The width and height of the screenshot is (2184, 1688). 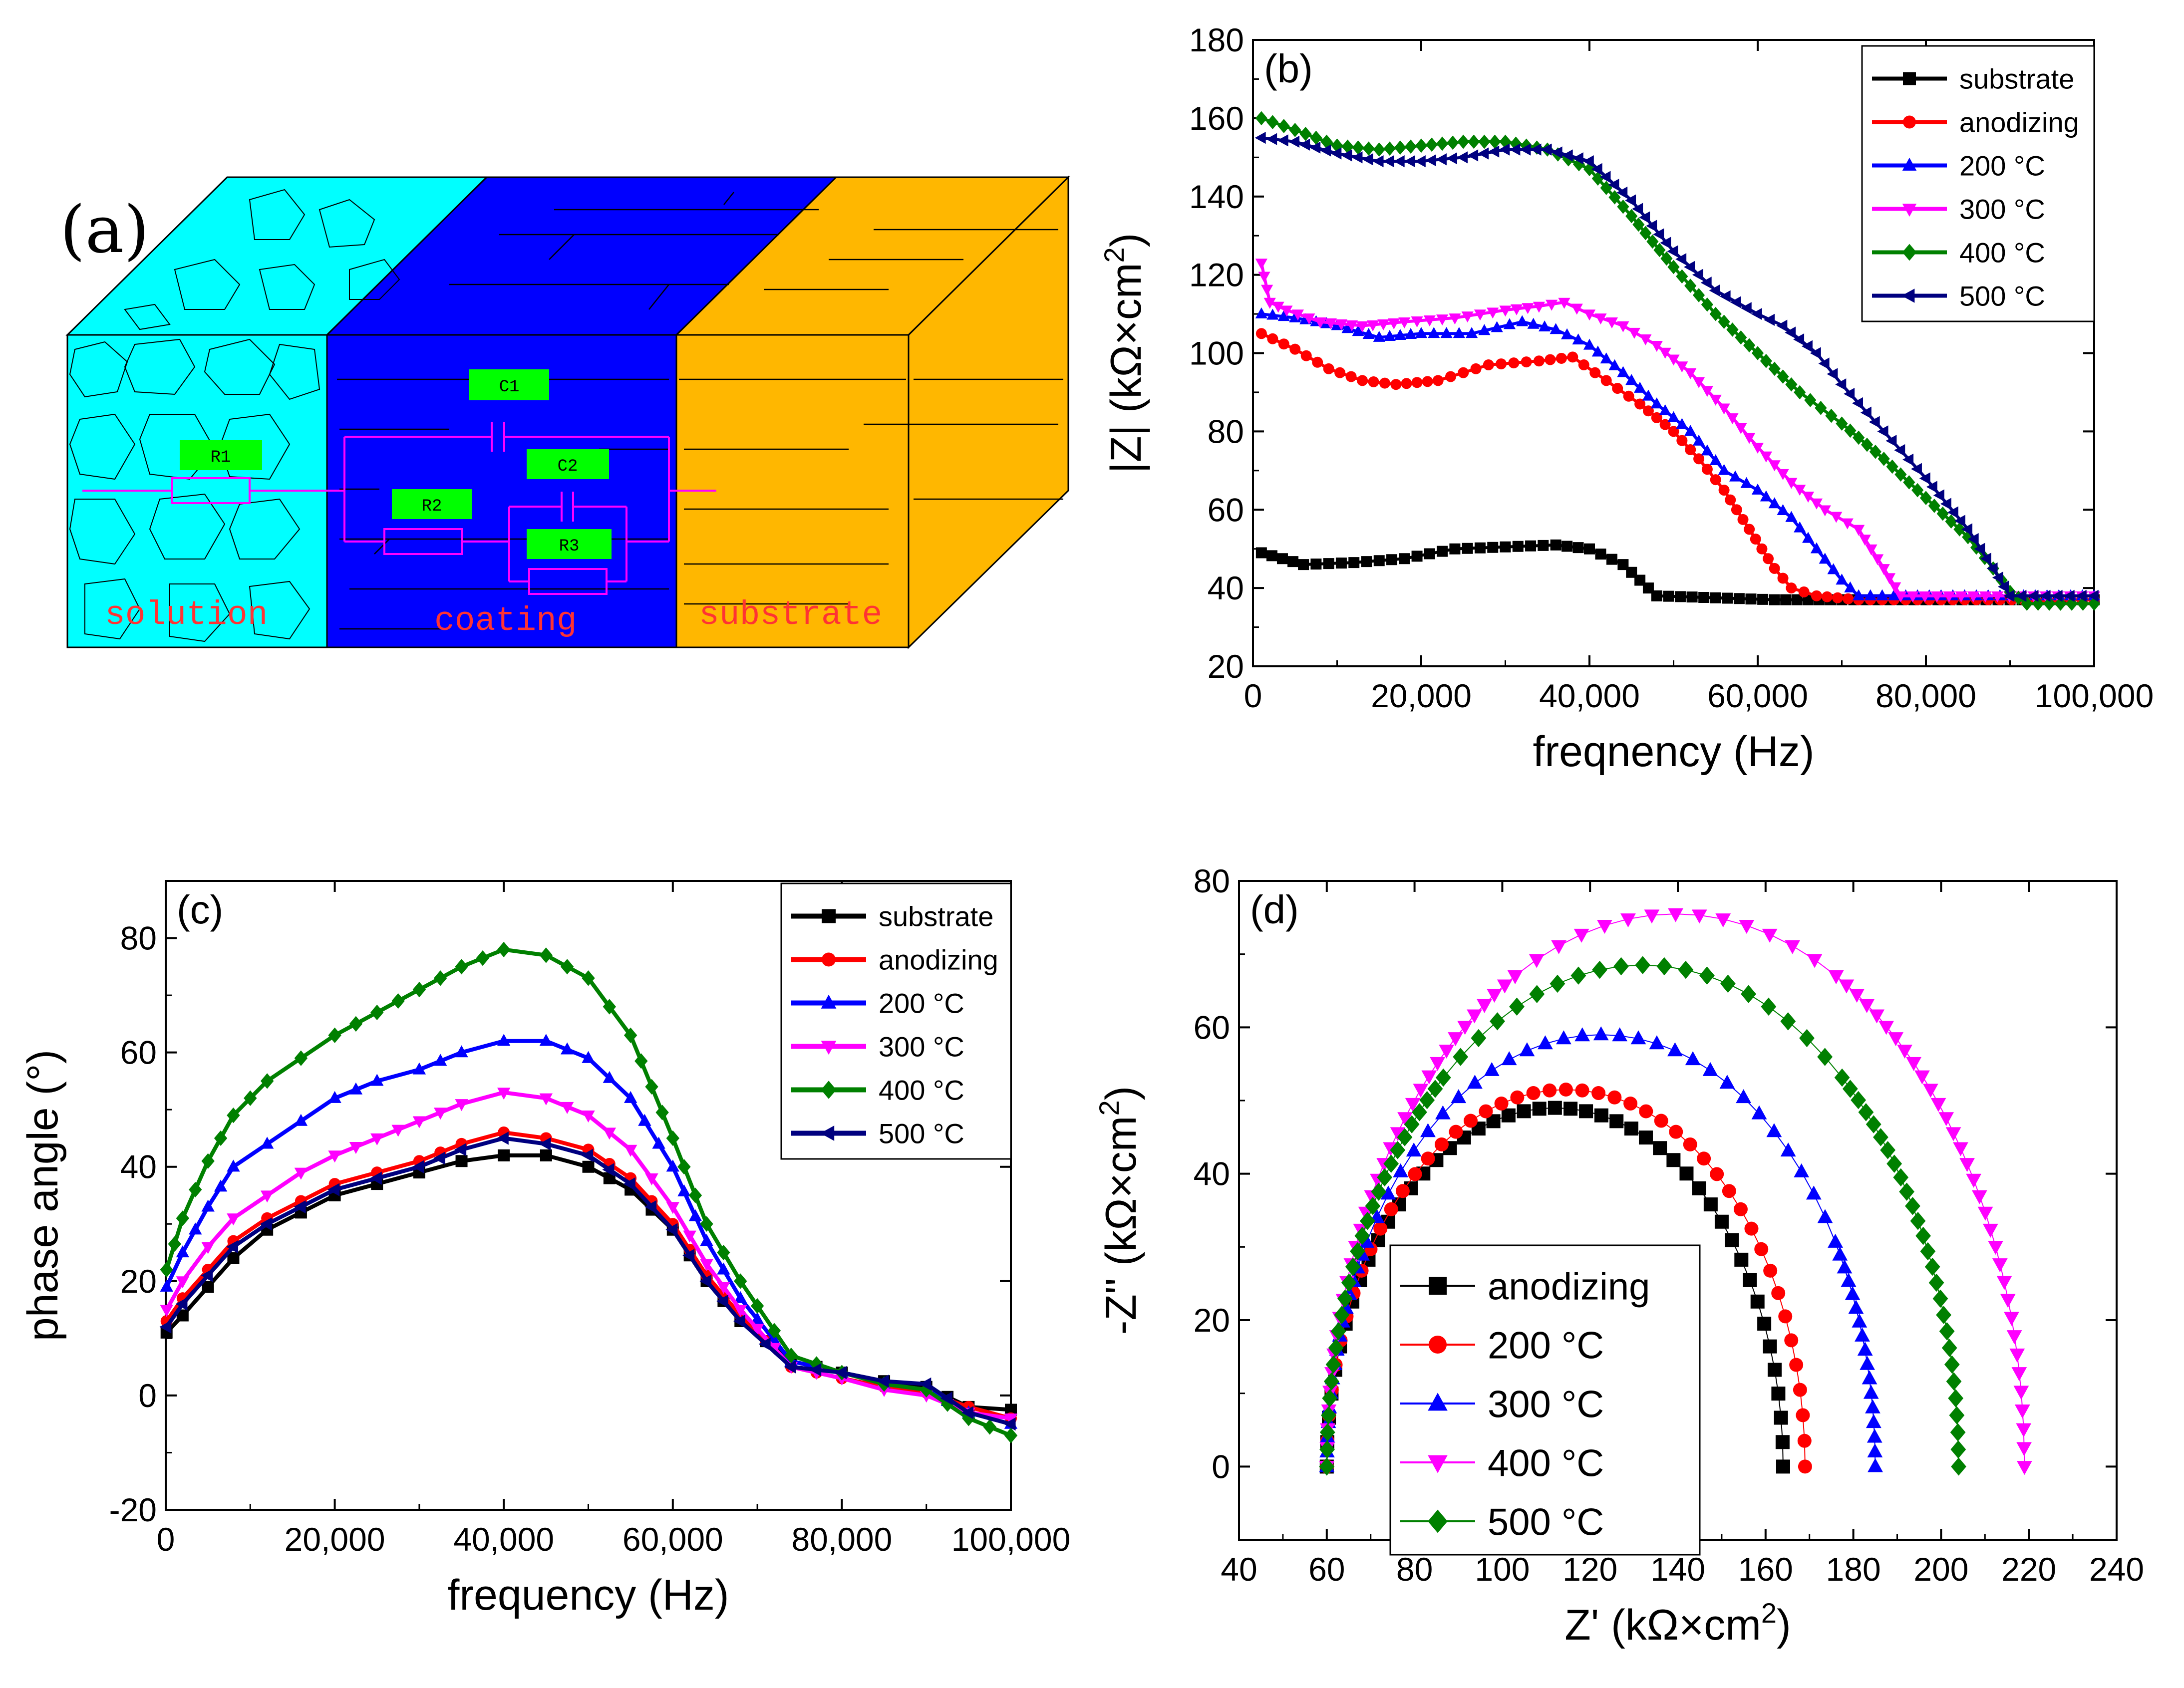 I want to click on x-tick-label: 40, so click(x=1239, y=1570).